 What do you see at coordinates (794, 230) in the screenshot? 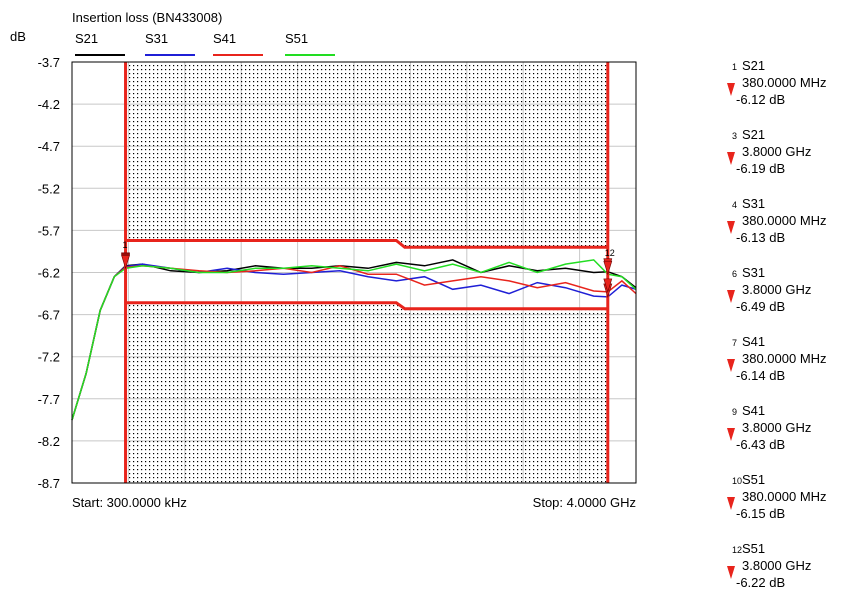
I see `marker-readout: 4 S31 380.0000 MHz -6.13 dB` at bounding box center [794, 230].